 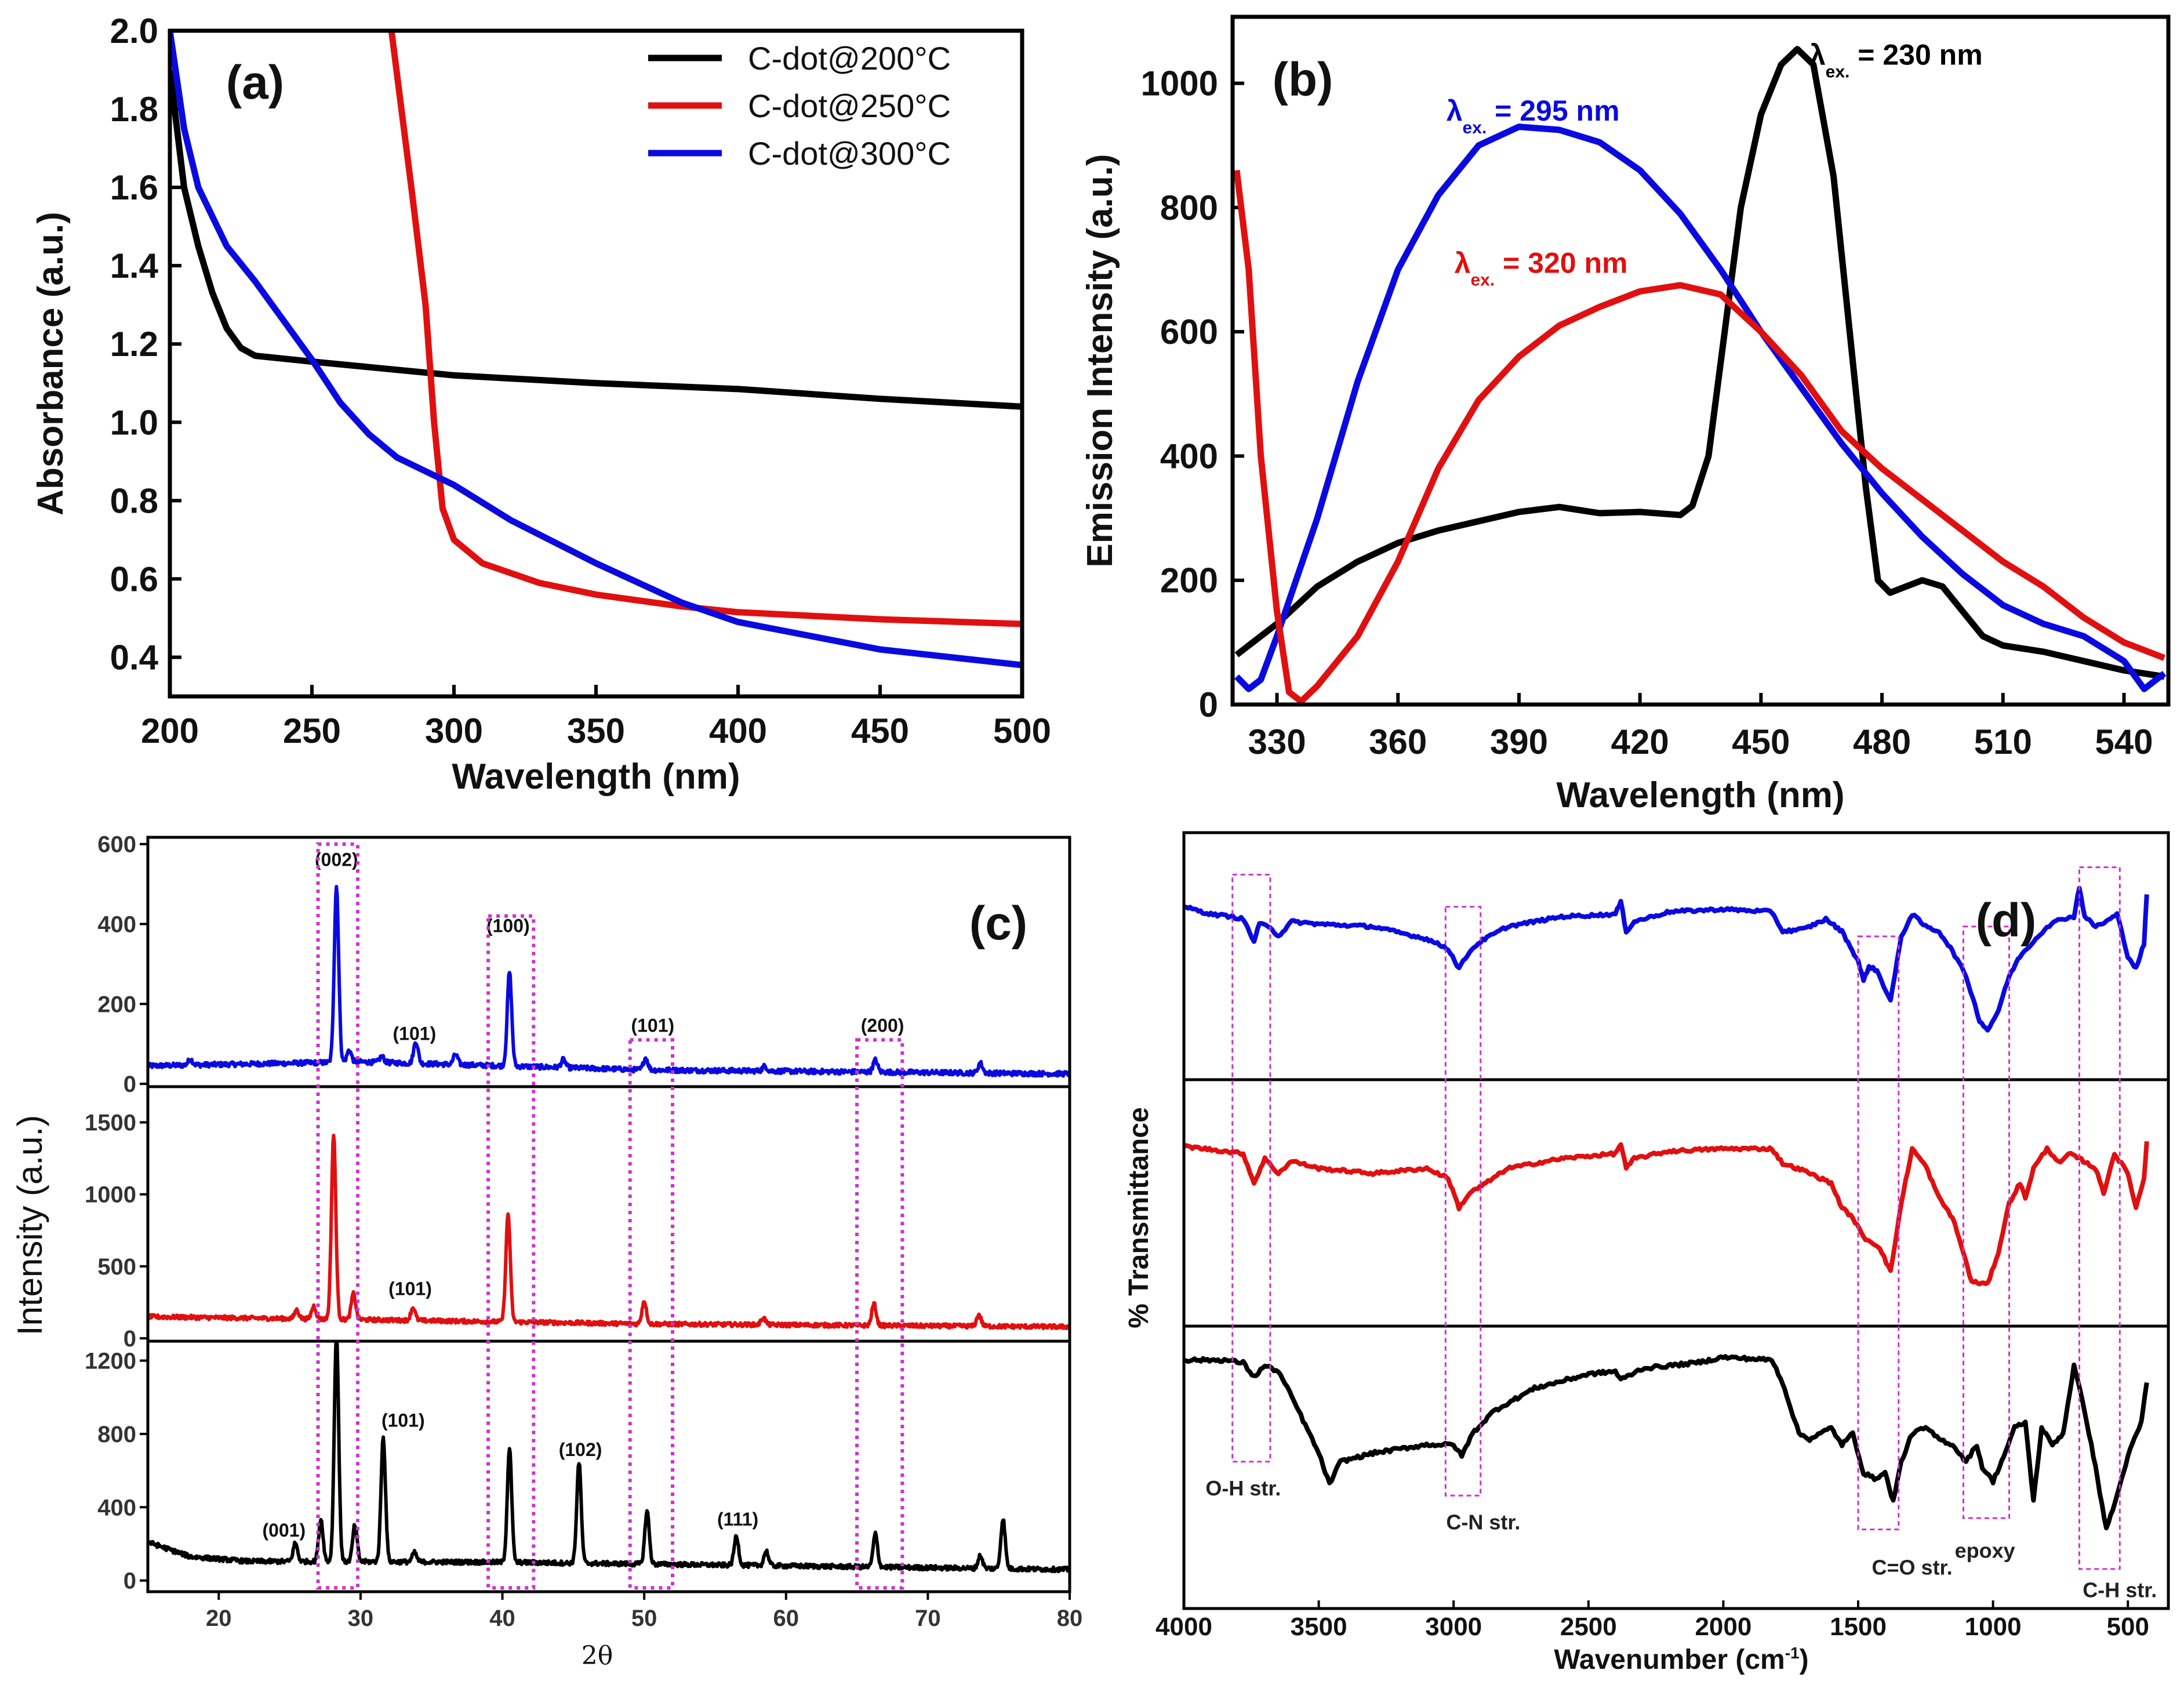 I want to click on x-axis-label-part: Wavenumber (cm, so click(x=1669, y=1660).